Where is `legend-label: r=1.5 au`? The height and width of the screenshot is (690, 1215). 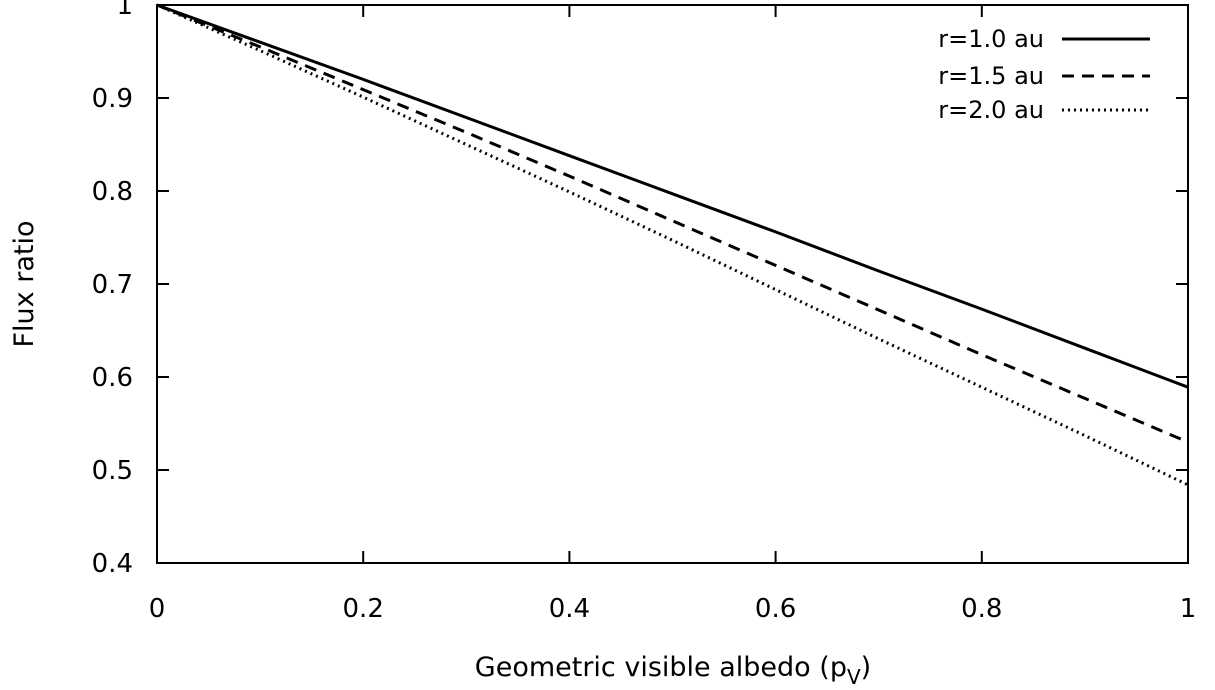 legend-label: r=1.5 au is located at coordinates (991, 76).